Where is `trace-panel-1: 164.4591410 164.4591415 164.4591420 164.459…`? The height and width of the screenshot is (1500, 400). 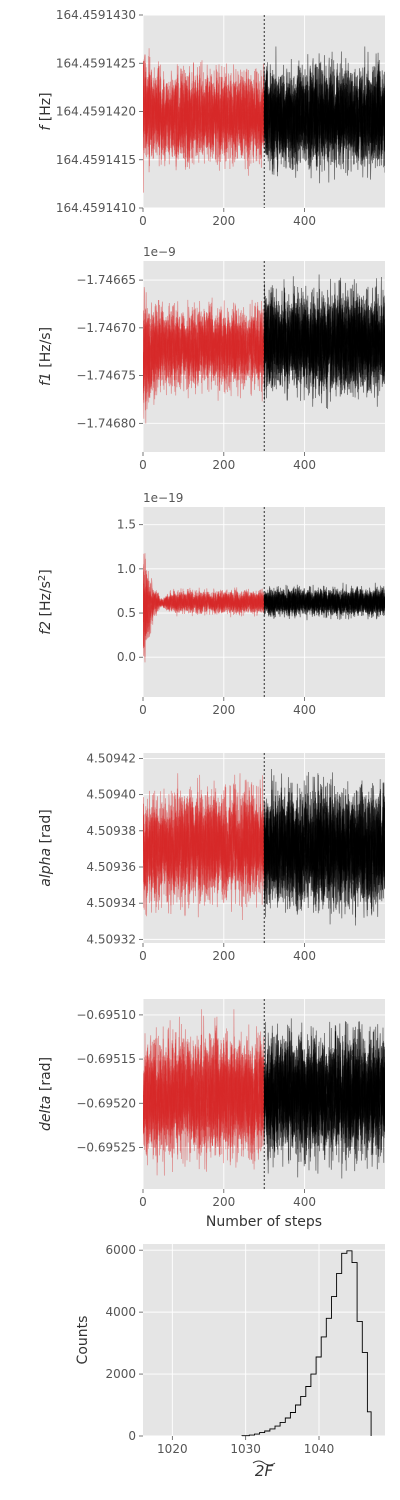 trace-panel-1: 164.4591410 164.4591415 164.4591420 164.459… is located at coordinates (211, 118).